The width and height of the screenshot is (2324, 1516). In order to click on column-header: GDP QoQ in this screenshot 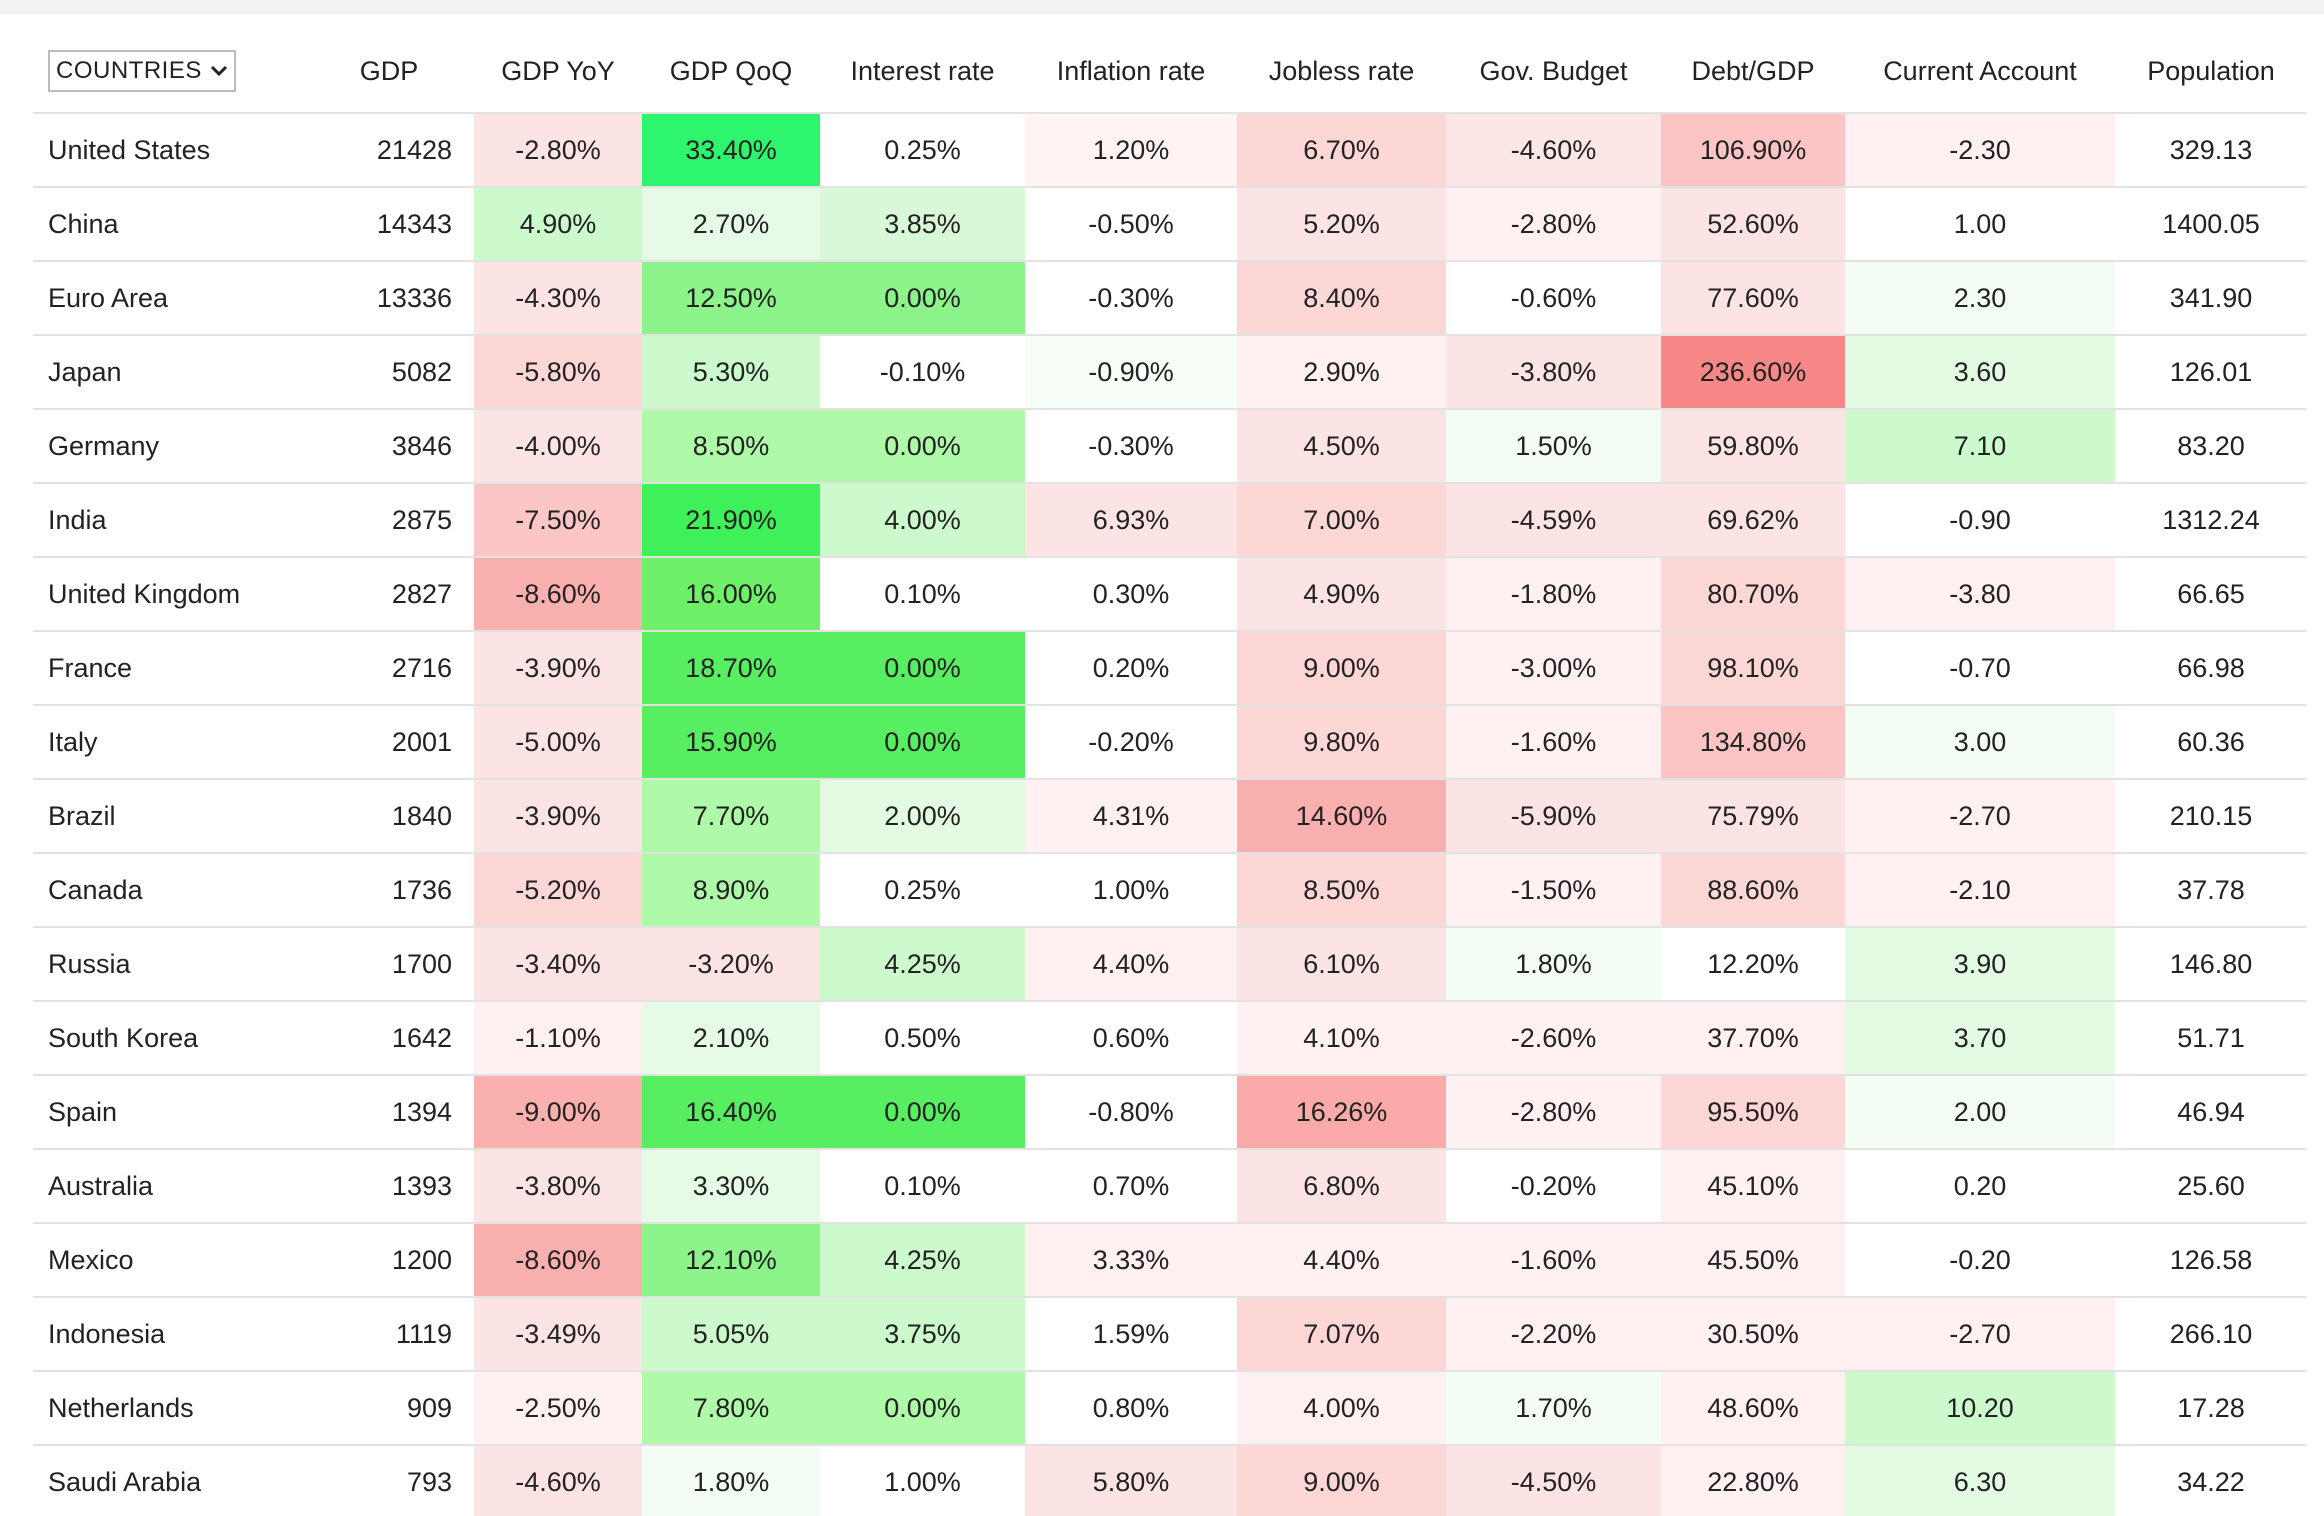, I will do `click(731, 70)`.